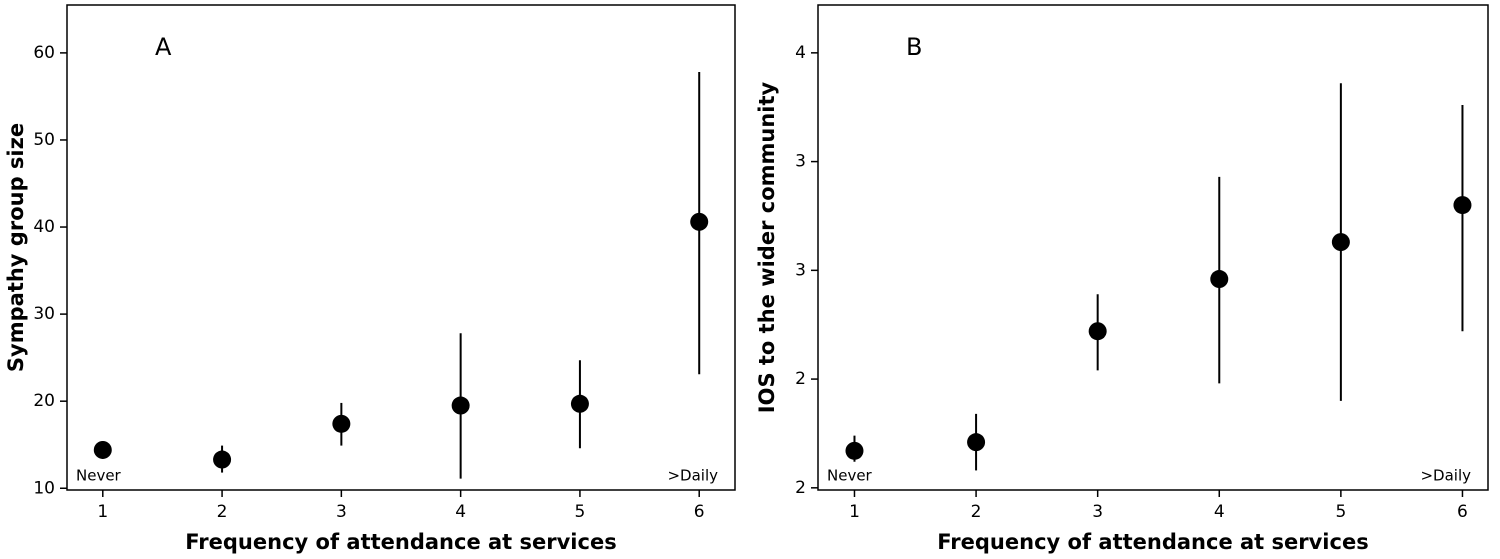  What do you see at coordinates (767, 247) in the screenshot?
I see `y-axis-label: IOS to the wider community` at bounding box center [767, 247].